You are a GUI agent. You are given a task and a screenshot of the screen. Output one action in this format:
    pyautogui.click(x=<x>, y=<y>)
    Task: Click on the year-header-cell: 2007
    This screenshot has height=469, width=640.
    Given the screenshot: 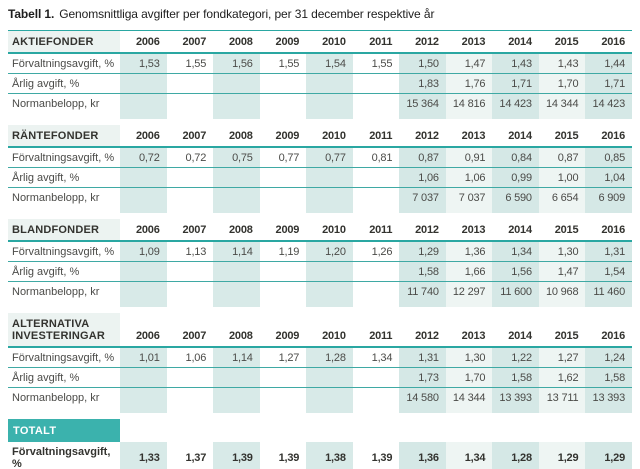 What is the action you would take?
    pyautogui.click(x=190, y=136)
    